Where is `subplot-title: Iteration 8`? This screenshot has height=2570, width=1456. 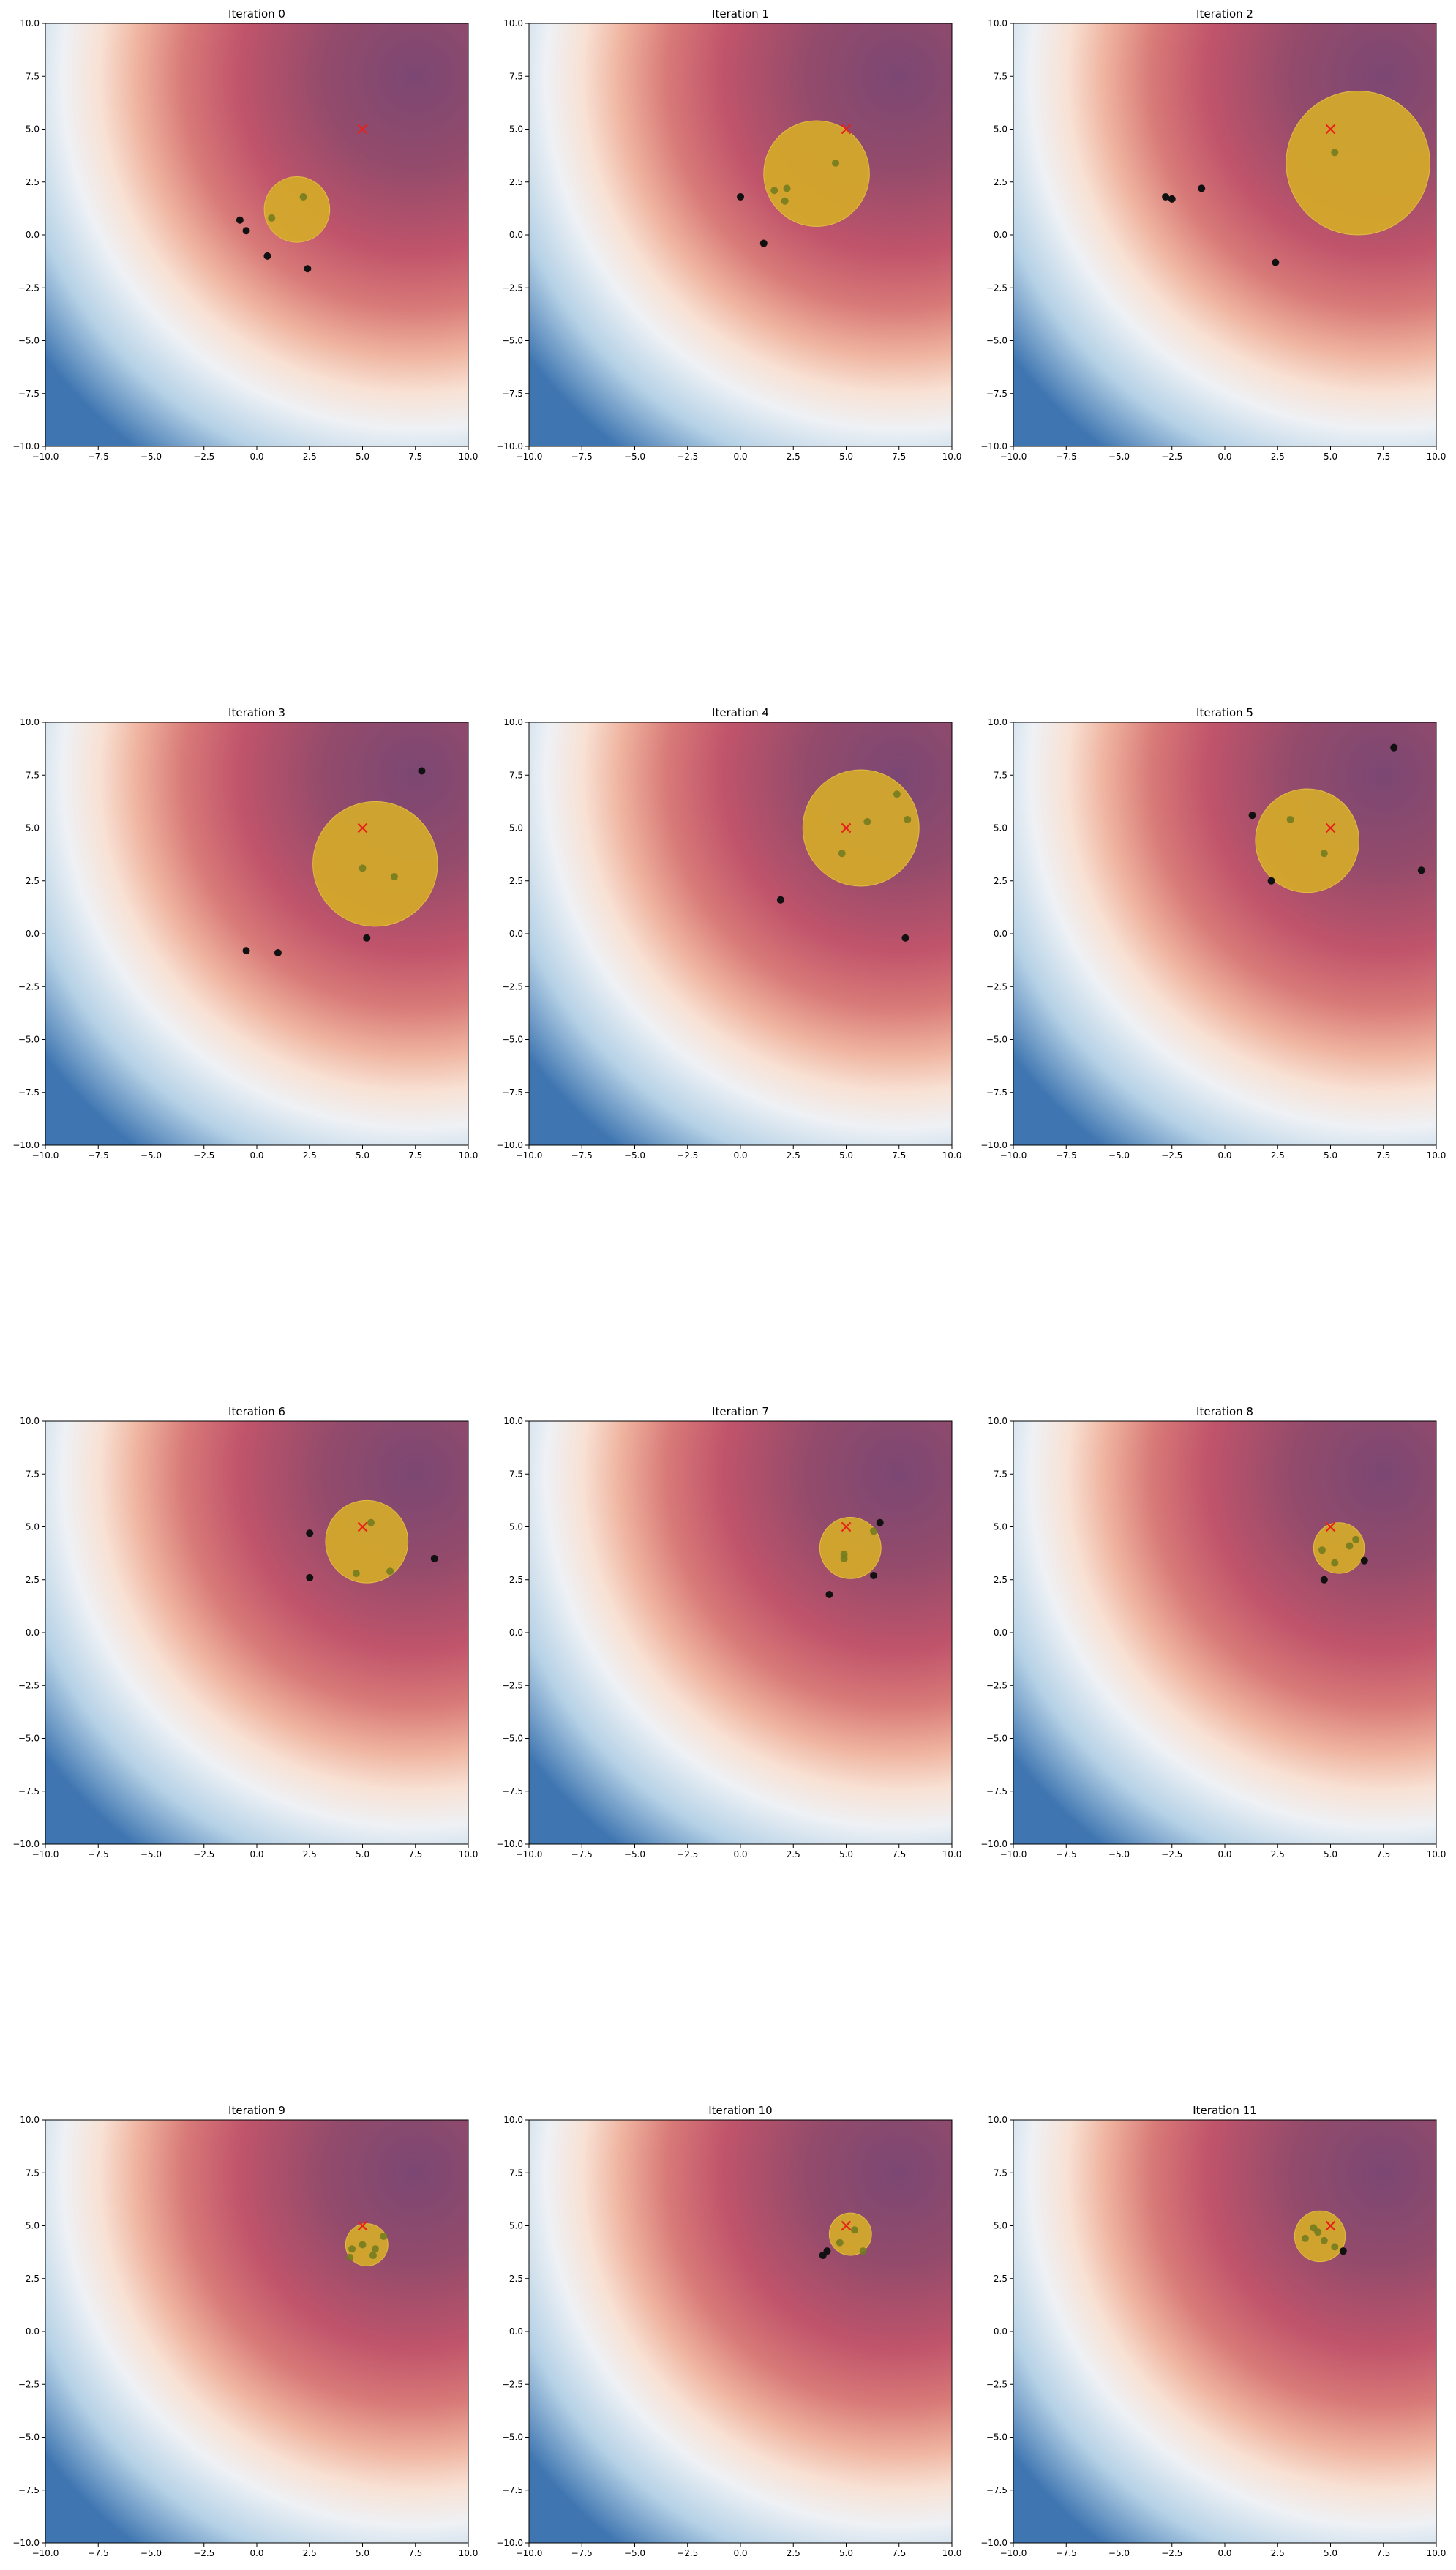 subplot-title: Iteration 8 is located at coordinates (1224, 1411).